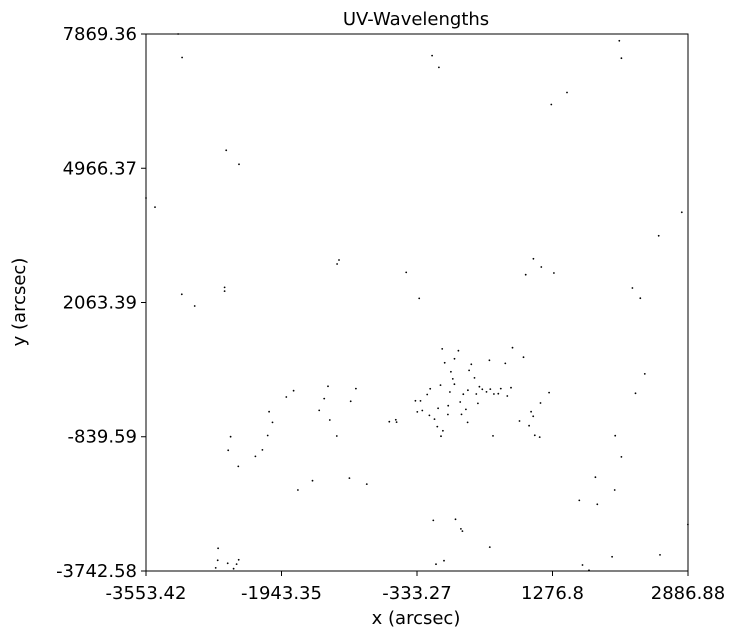 This screenshot has width=743, height=638. What do you see at coordinates (416, 19) in the screenshot?
I see `chart-title: UV-Wavelengths` at bounding box center [416, 19].